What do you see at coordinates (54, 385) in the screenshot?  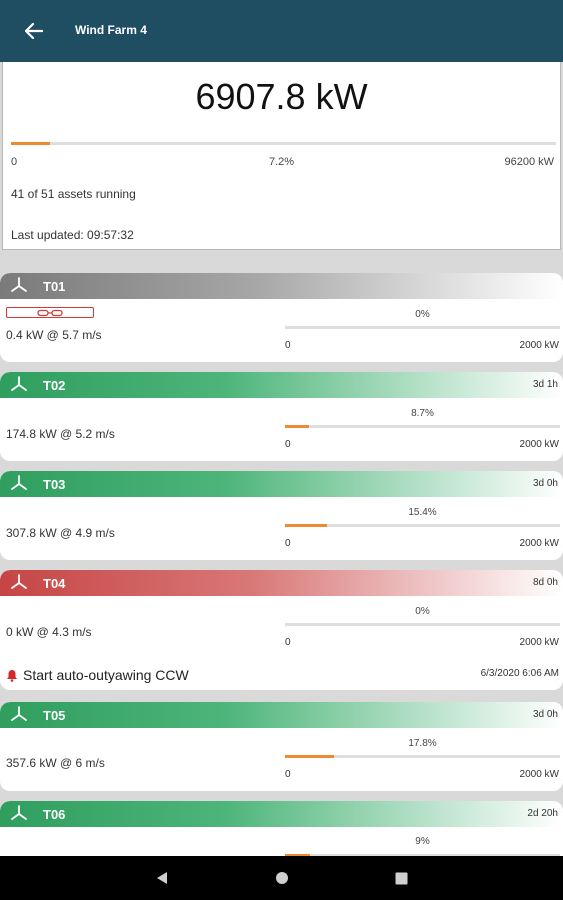 I see `turbine-name: T02` at bounding box center [54, 385].